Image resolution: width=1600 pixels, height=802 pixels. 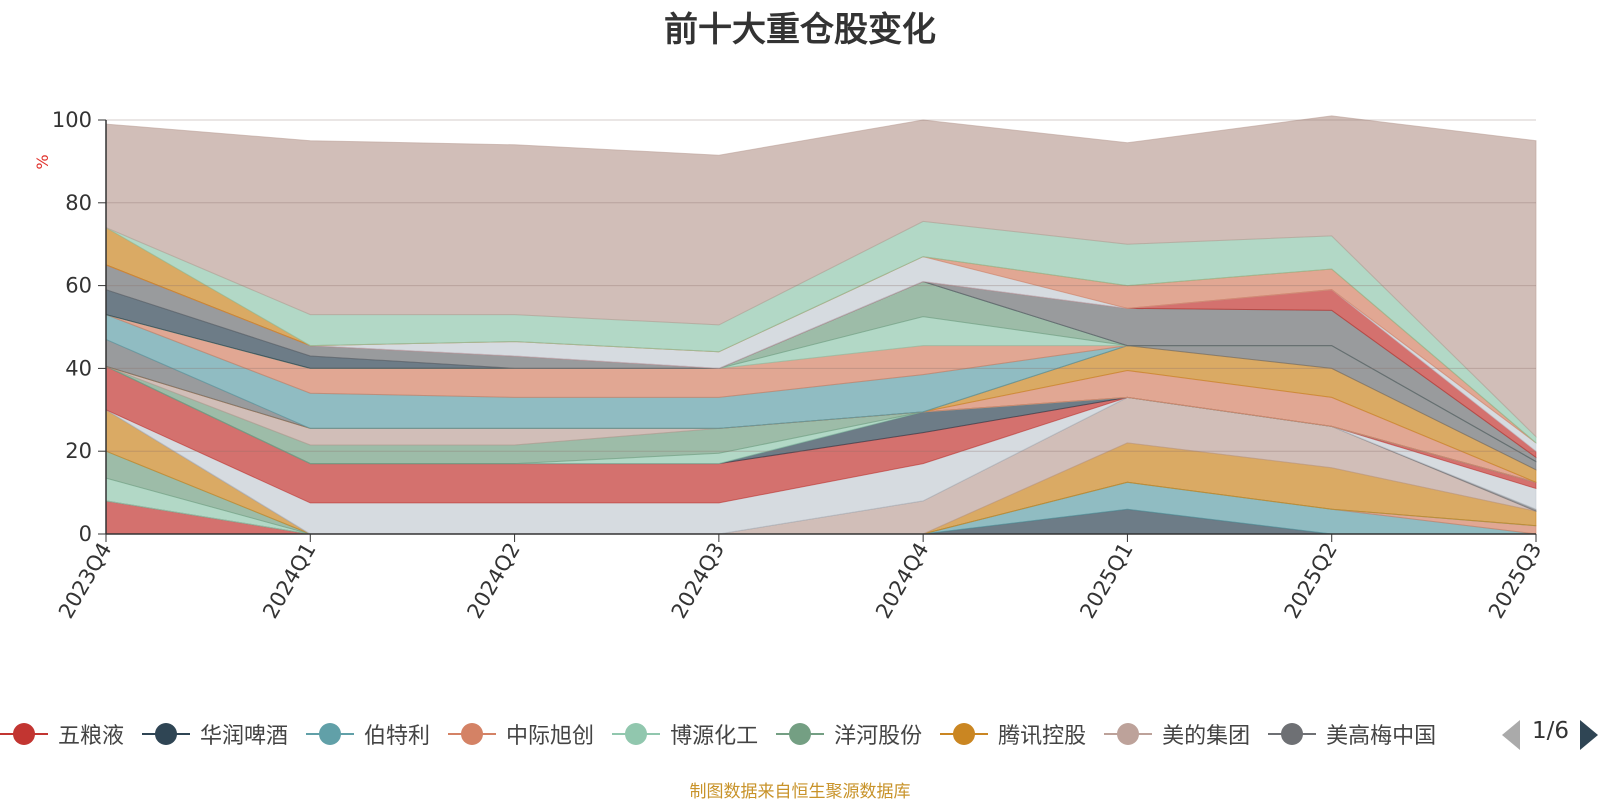 I want to click on source-note: 制图数据来自恒生聚源数据库, so click(x=800, y=792).